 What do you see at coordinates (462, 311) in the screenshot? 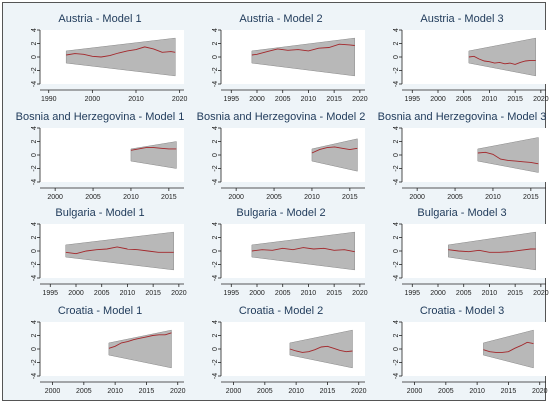
I see `panel-title: Croatia - Model 3` at bounding box center [462, 311].